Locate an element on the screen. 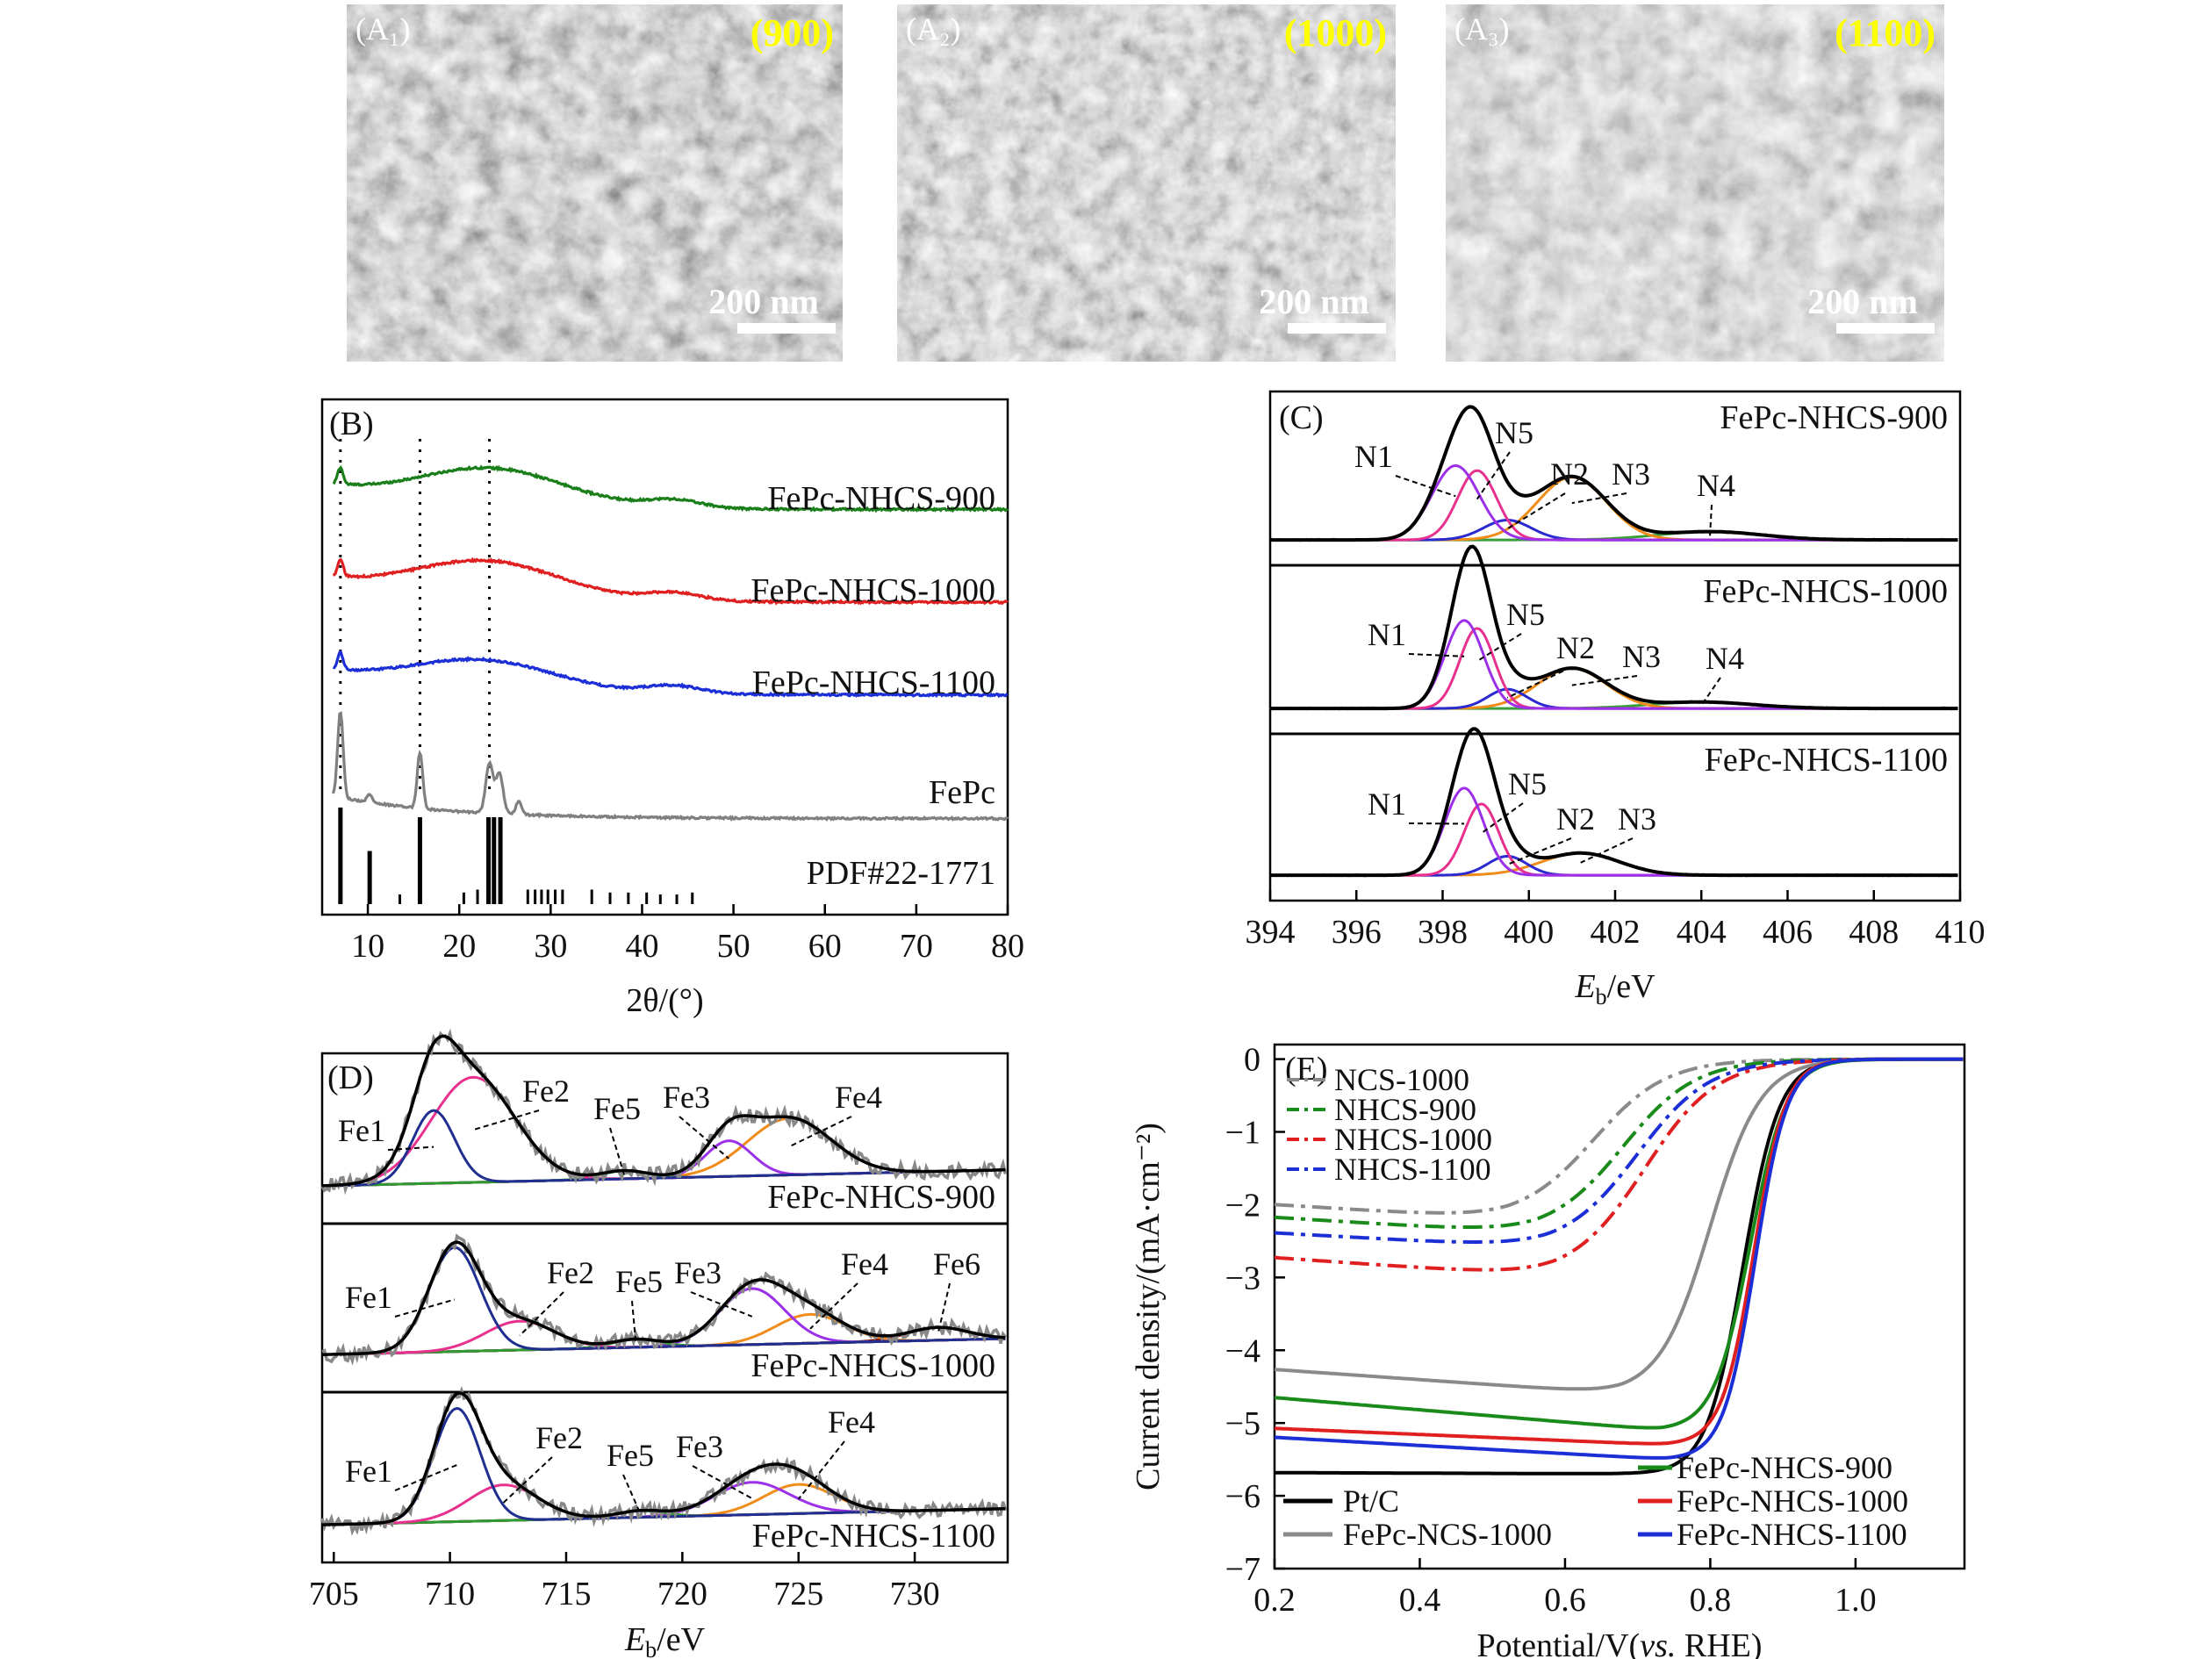 This screenshot has width=2212, height=1659. sem-label: (A₃) is located at coordinates (1482, 29).